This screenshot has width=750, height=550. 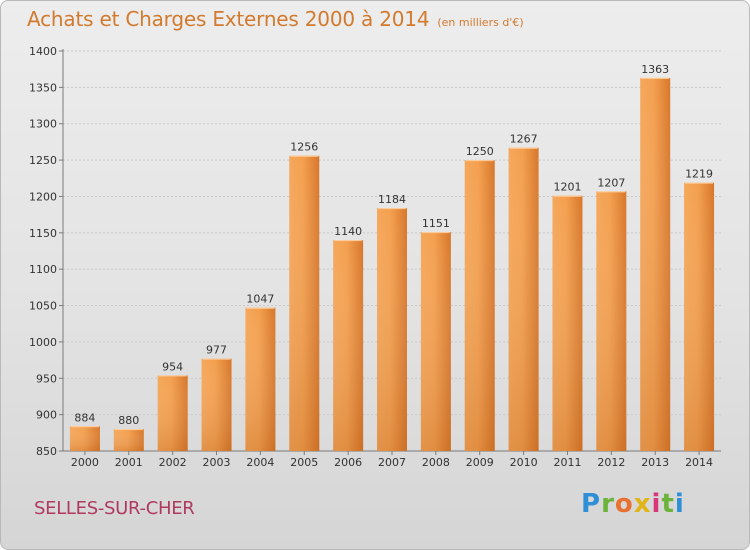 What do you see at coordinates (216, 404) in the screenshot?
I see `bar-shade-2003` at bounding box center [216, 404].